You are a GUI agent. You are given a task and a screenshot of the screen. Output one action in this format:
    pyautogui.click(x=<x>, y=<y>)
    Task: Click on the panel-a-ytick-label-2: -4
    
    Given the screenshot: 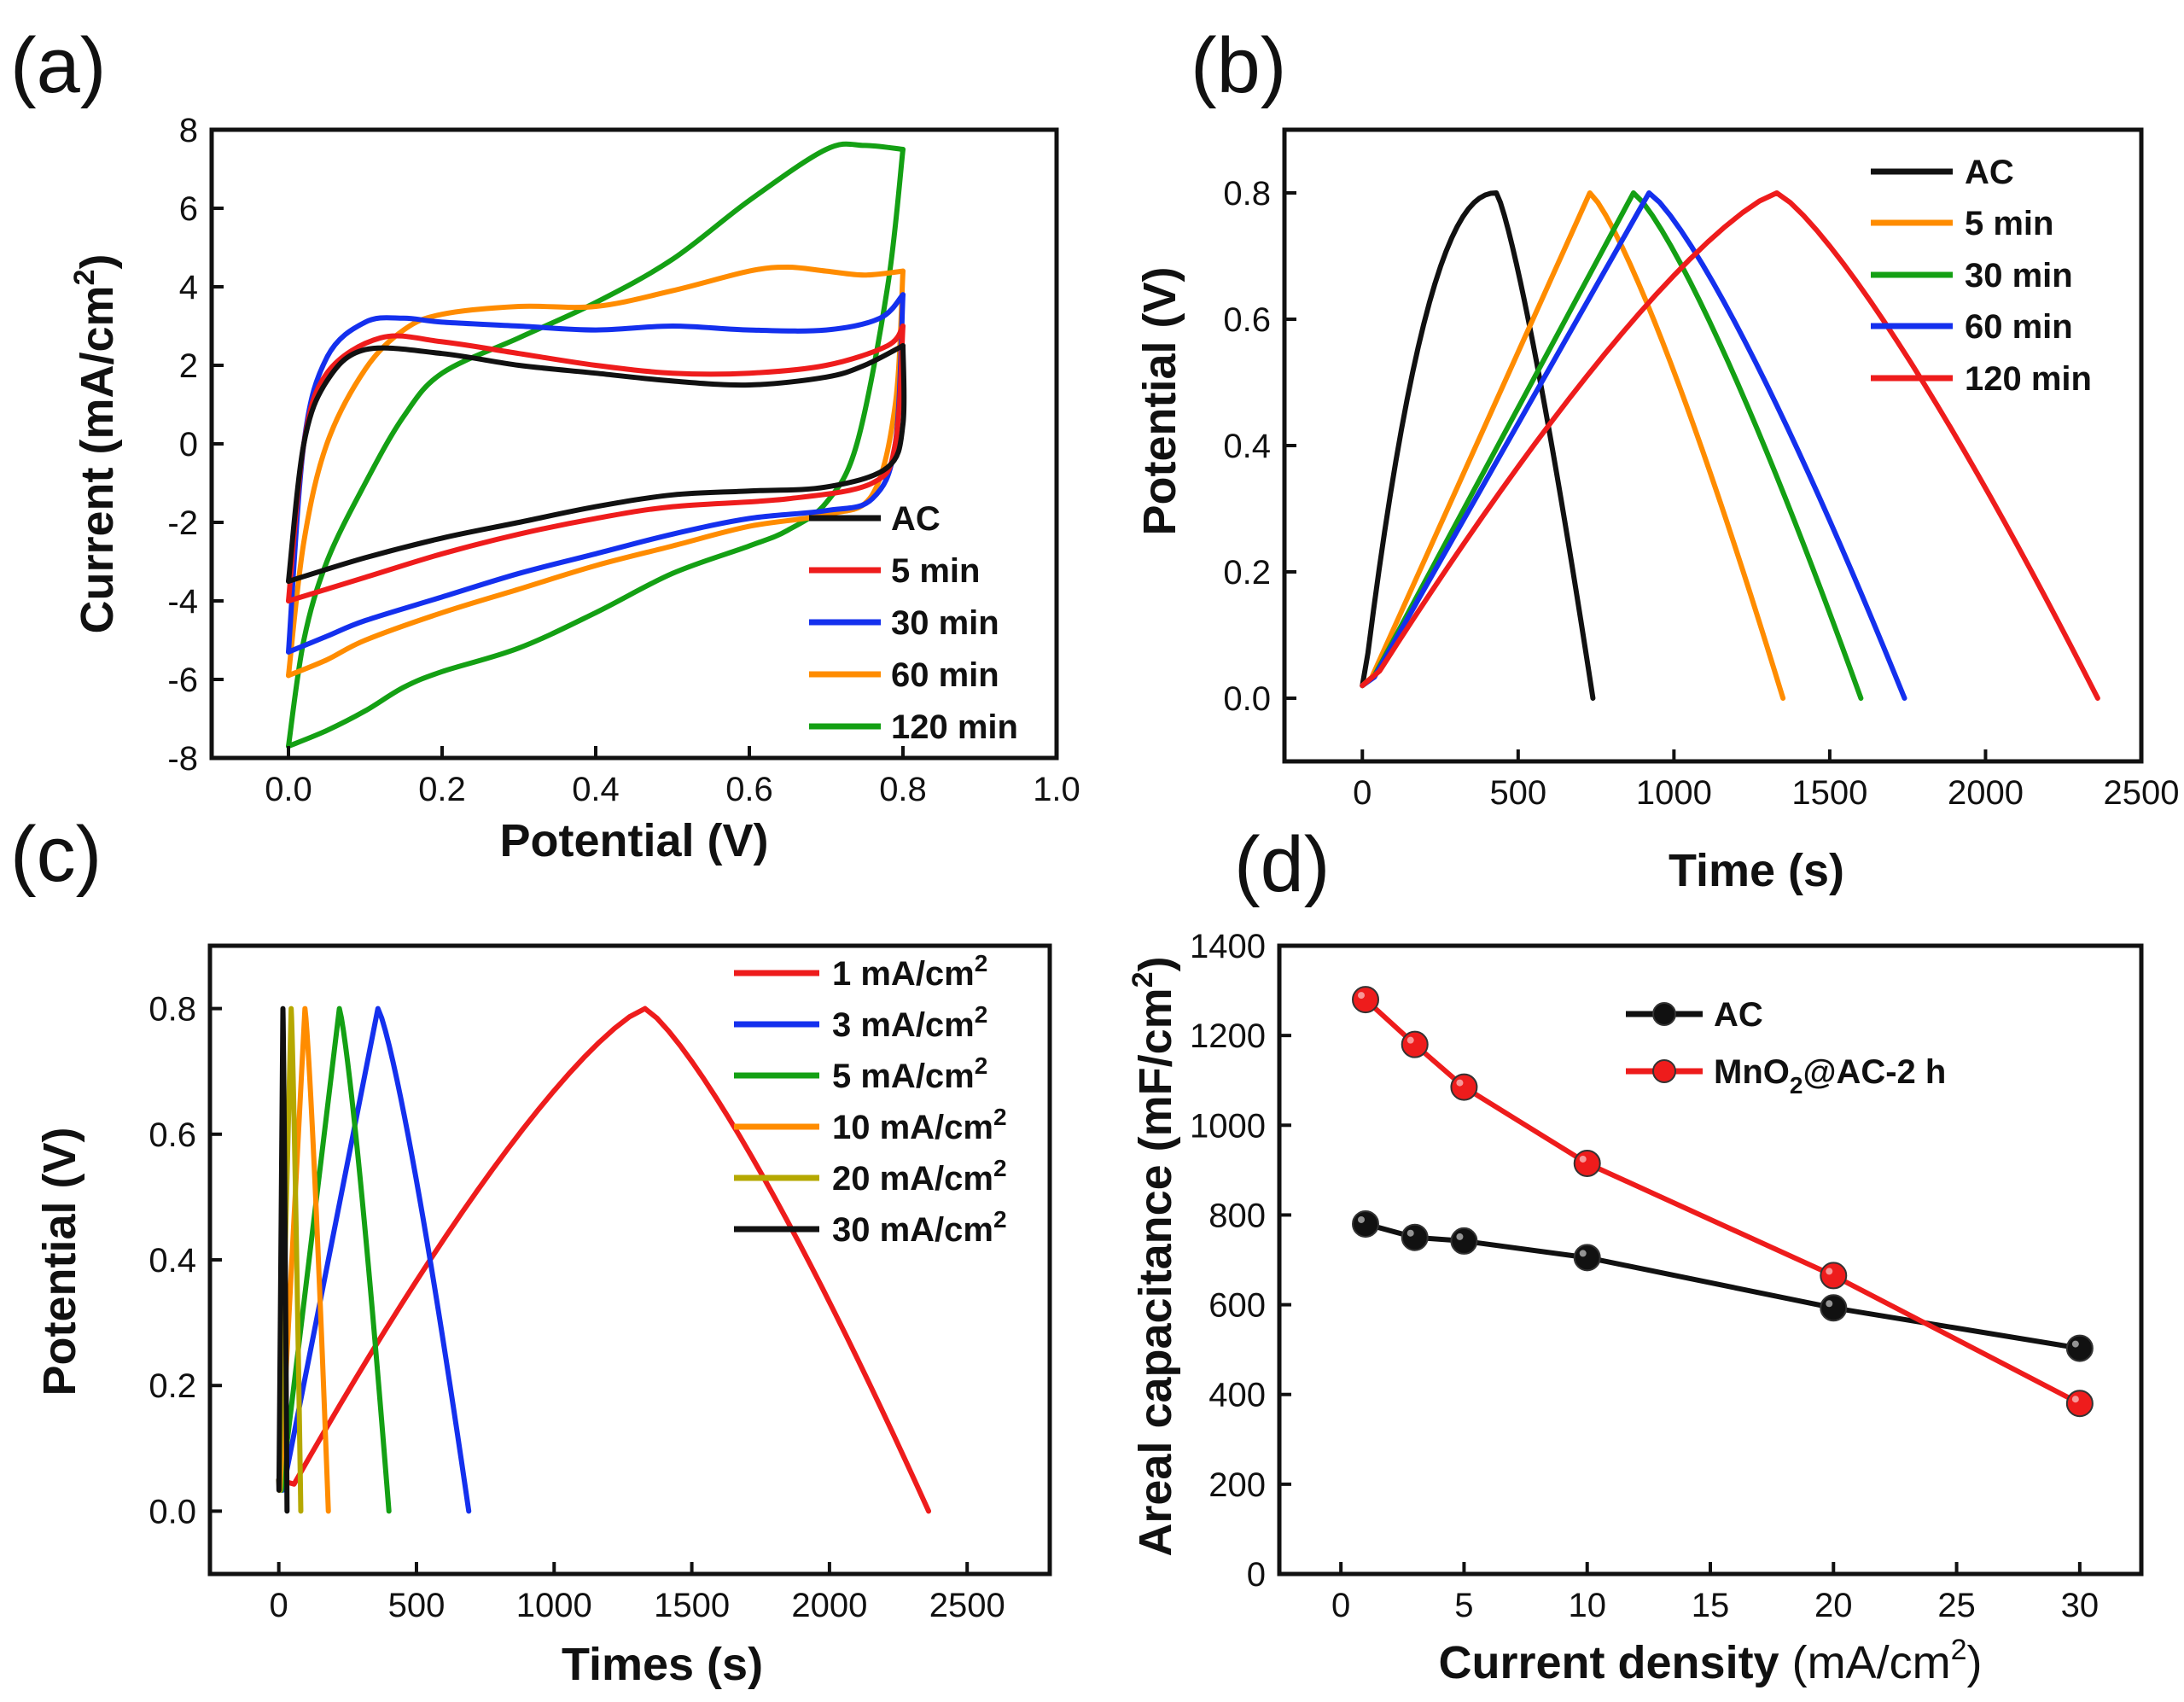 What is the action you would take?
    pyautogui.click(x=182, y=602)
    